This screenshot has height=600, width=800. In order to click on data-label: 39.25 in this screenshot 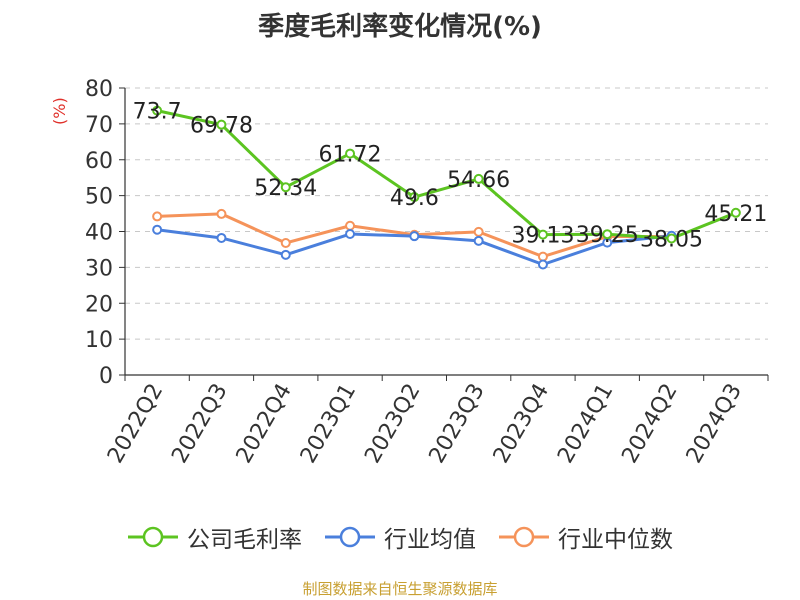, I will do `click(607, 235)`.